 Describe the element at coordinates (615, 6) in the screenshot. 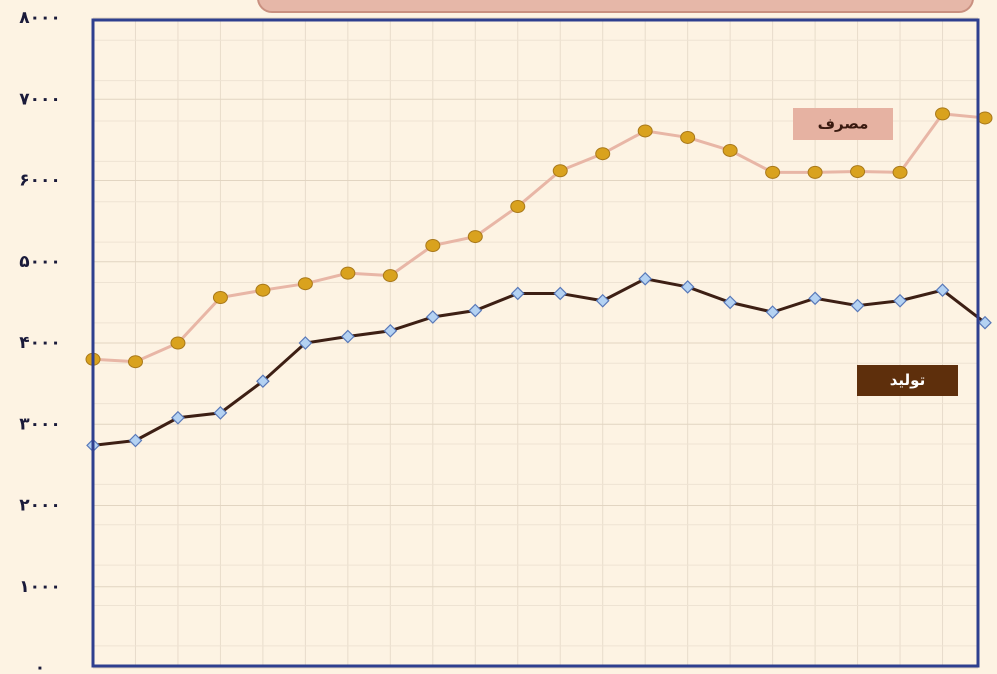

I see `title-box` at that location.